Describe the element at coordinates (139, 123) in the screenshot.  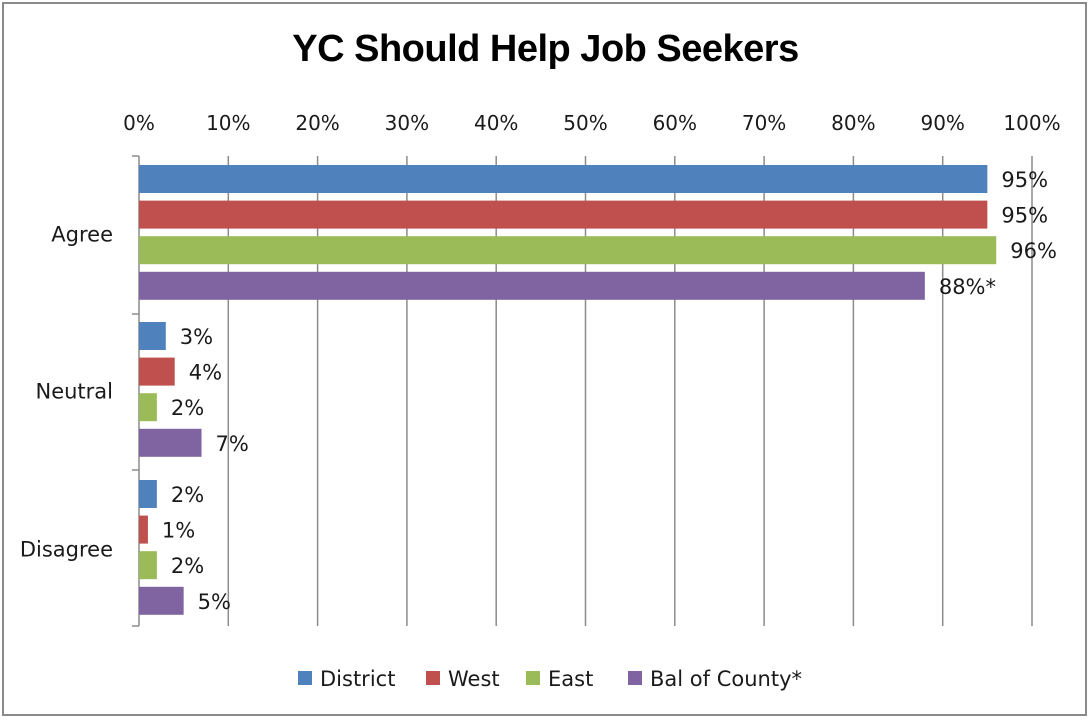
I see `x-tick-label: 0%` at that location.